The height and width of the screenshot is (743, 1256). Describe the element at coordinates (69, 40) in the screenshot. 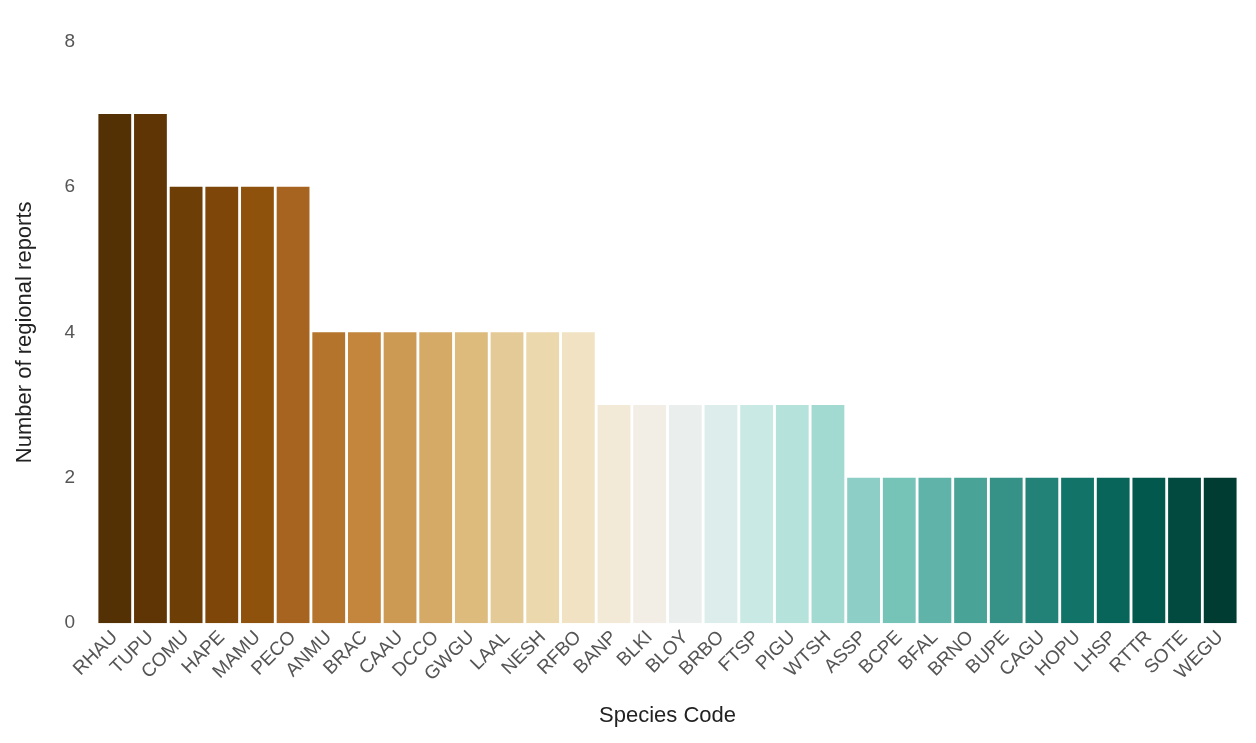

I see `y-tick-label: 8` at that location.